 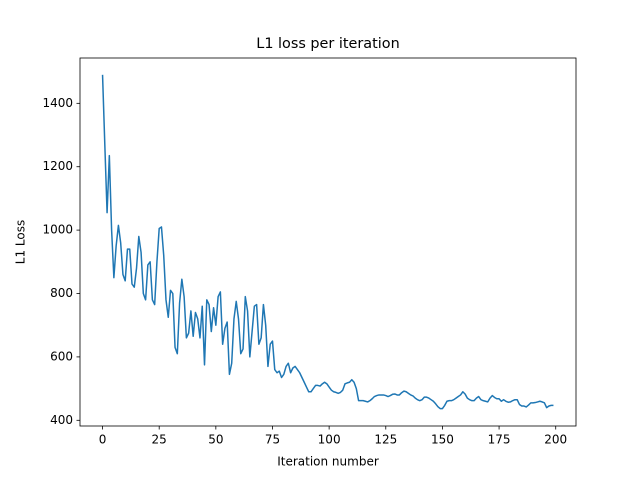 I want to click on x-tick-label: 100, so click(x=329, y=440).